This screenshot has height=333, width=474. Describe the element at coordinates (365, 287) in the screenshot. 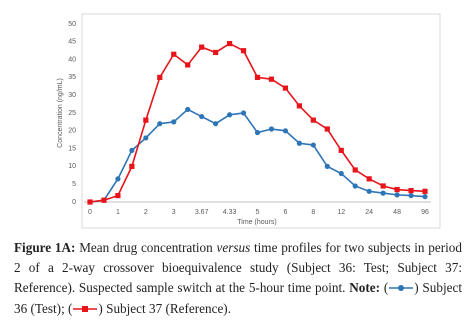

I see `note-label: Note:` at that location.